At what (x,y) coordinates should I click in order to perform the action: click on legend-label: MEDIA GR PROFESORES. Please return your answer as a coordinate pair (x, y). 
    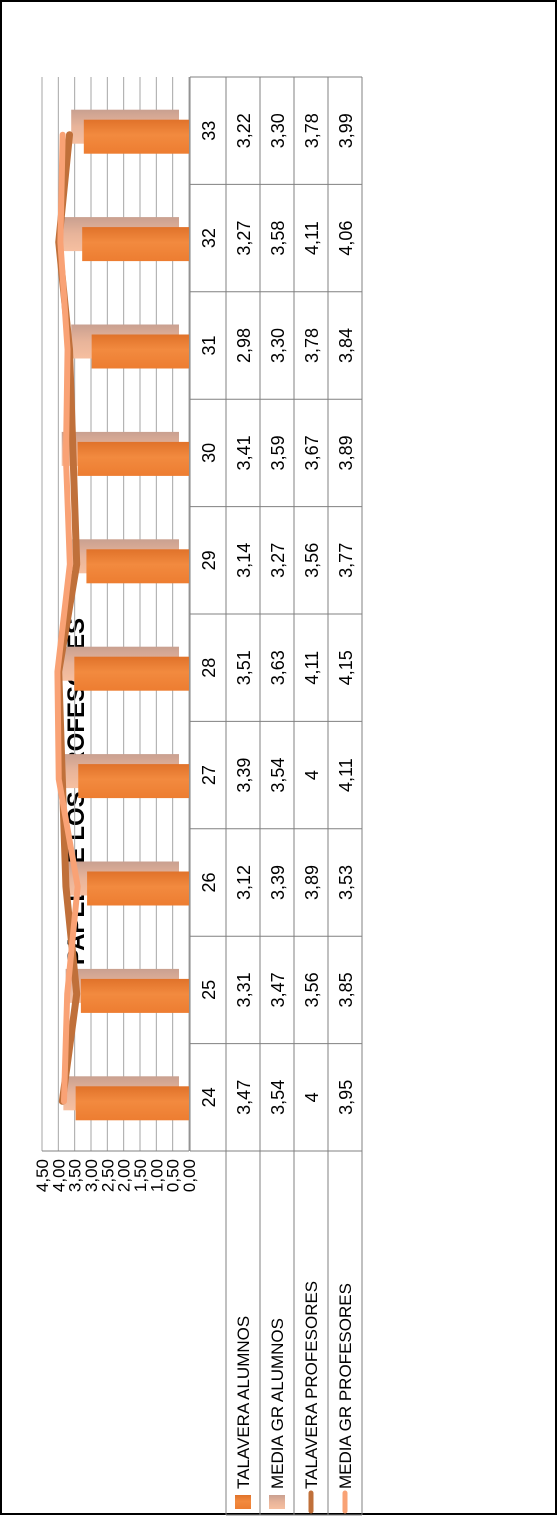
    Looking at the image, I should click on (345, 1386).